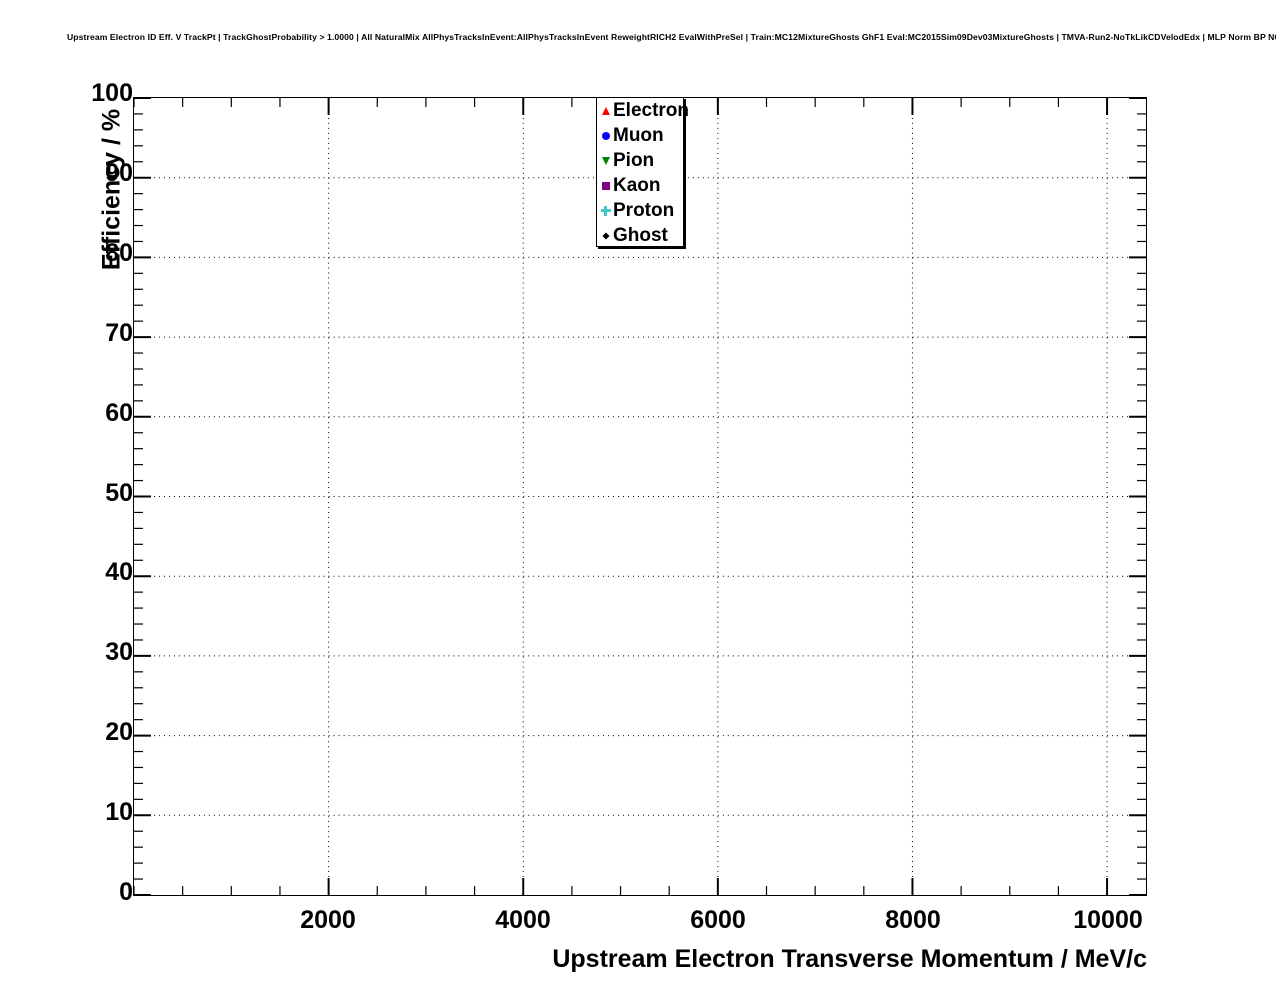 The height and width of the screenshot is (996, 1276). Describe the element at coordinates (651, 110) in the screenshot. I see `legend-label: Electron` at that location.